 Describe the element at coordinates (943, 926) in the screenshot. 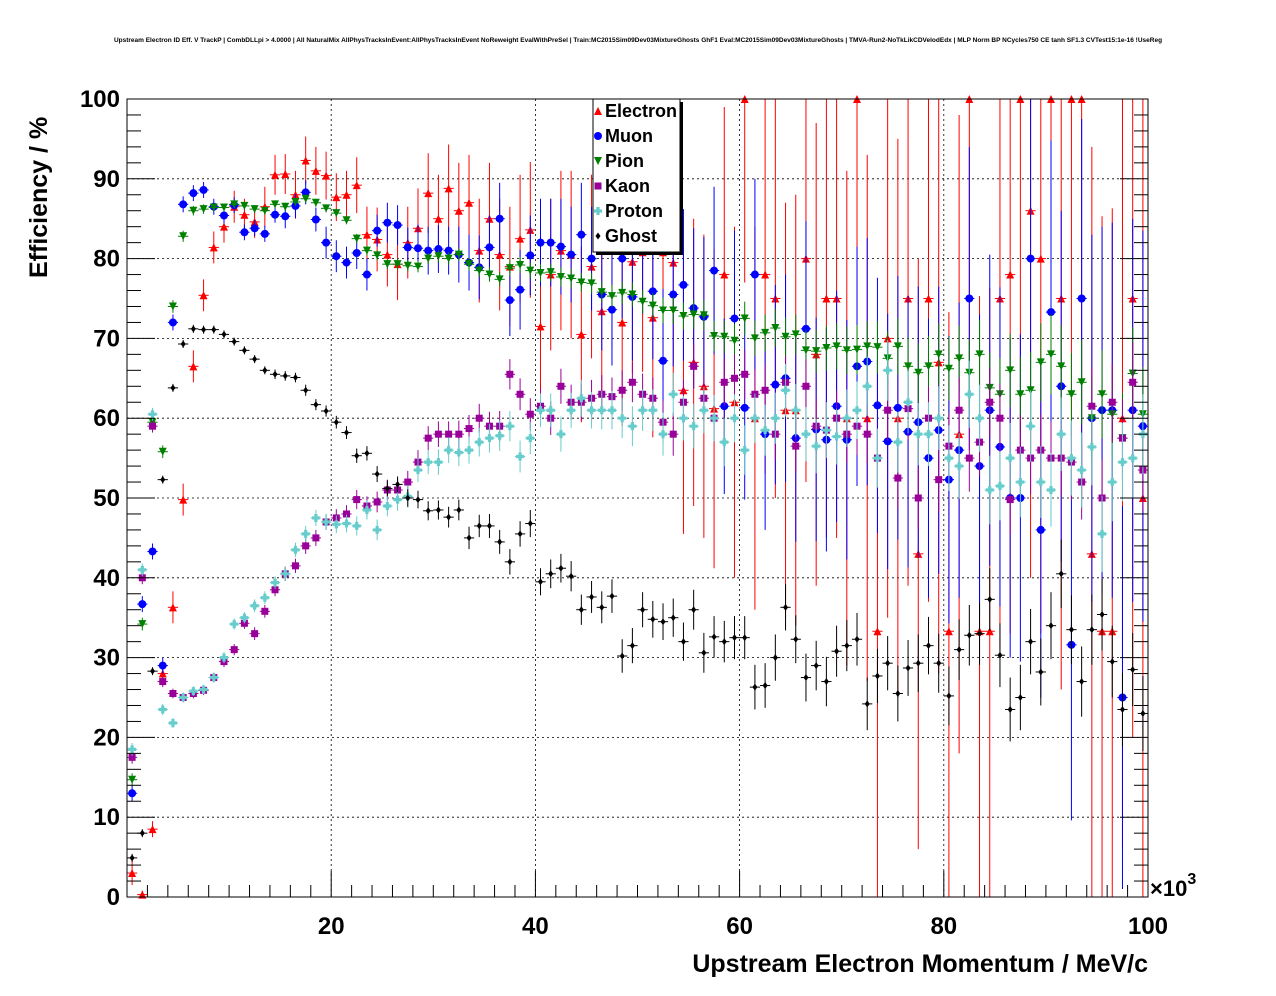

I see `x-tick-label: 80` at that location.